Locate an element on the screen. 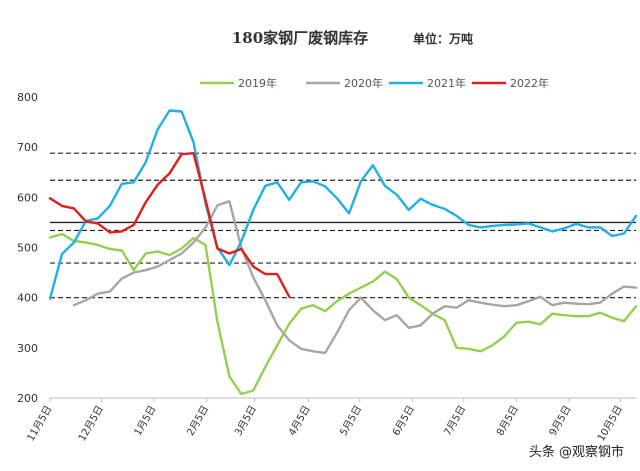  y-tick-label: 500 is located at coordinates (27, 248).